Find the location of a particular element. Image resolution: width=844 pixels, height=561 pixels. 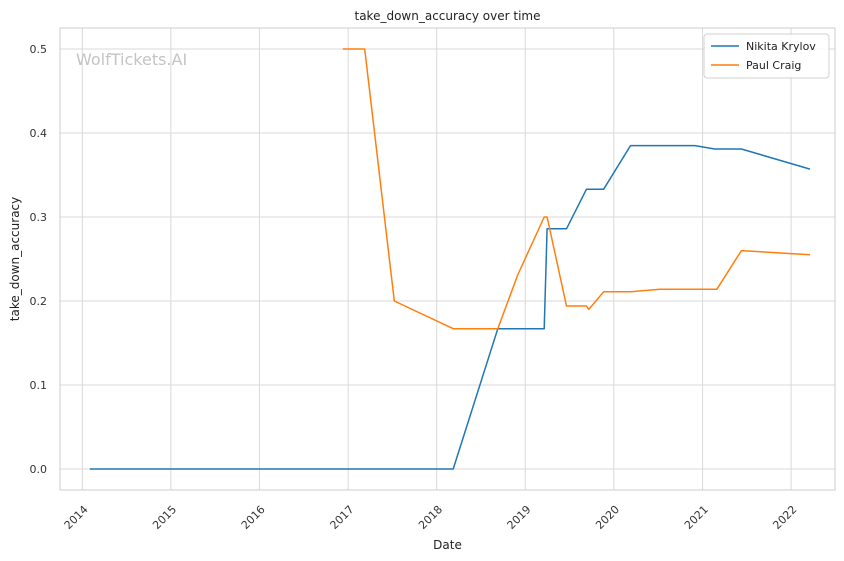

y-tick-label: 0.4 is located at coordinates (39, 133).